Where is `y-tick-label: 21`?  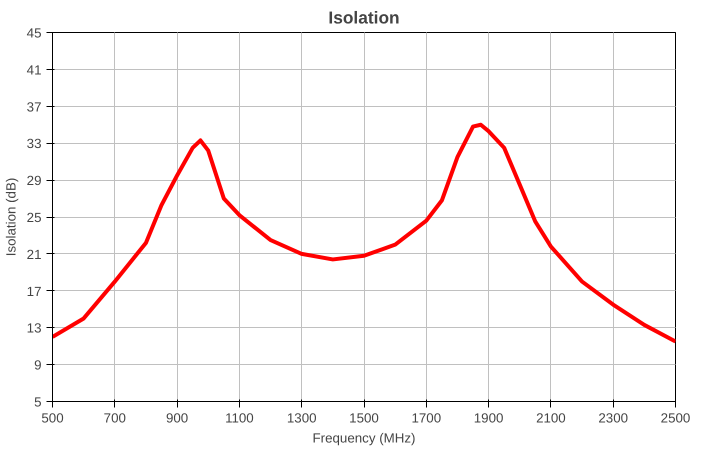 y-tick-label: 21 is located at coordinates (34, 254).